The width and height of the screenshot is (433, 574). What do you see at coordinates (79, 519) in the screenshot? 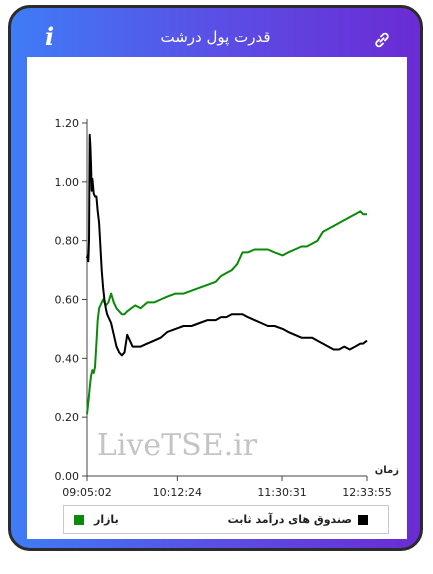
I see `legend-swatch-market` at bounding box center [79, 519].